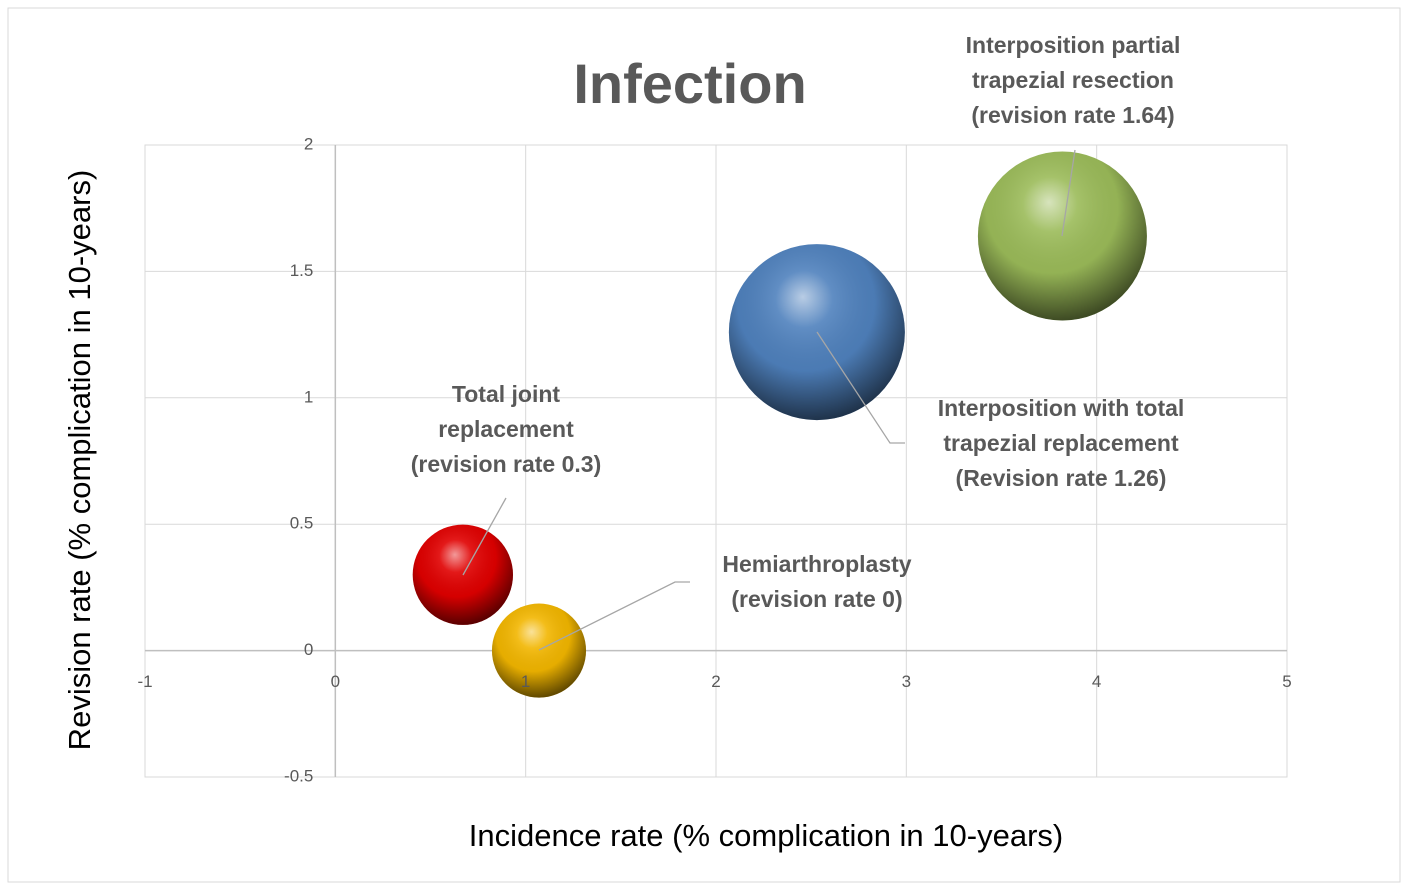 The image size is (1408, 895). What do you see at coordinates (816, 599) in the screenshot?
I see `data-label: (revision rate 0)` at bounding box center [816, 599].